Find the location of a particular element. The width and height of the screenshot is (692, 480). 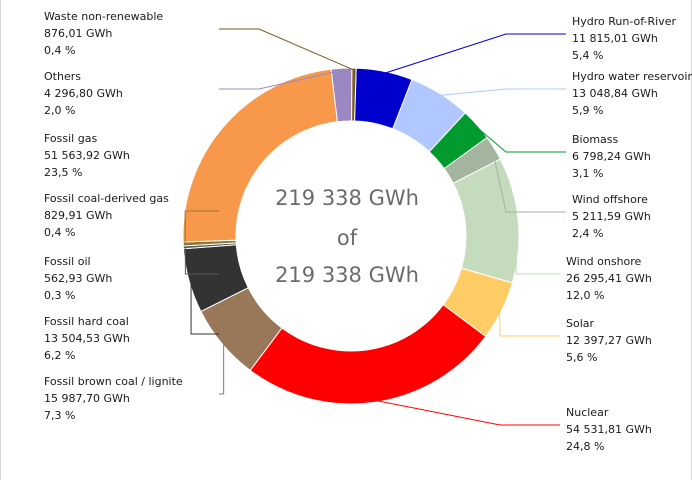

leader-line-others is located at coordinates (280, 79).